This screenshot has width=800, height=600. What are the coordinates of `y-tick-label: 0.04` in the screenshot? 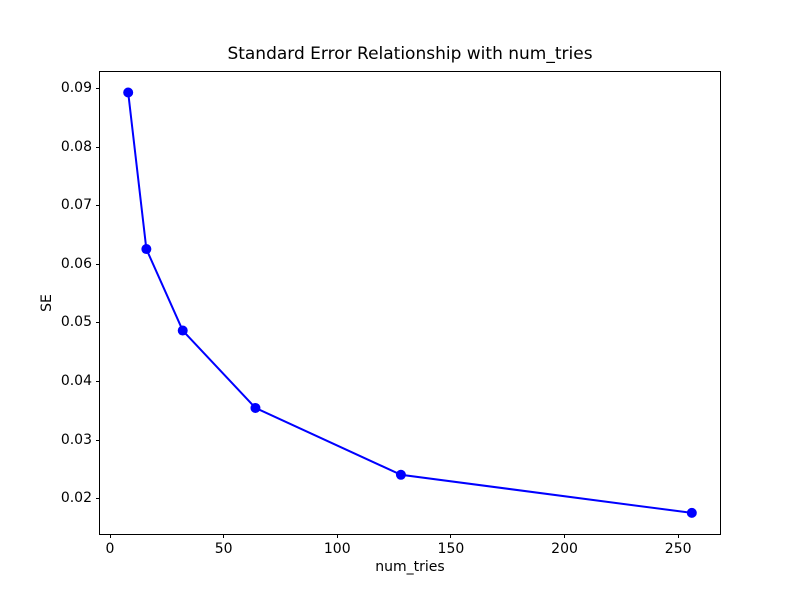 It's located at (76, 381).